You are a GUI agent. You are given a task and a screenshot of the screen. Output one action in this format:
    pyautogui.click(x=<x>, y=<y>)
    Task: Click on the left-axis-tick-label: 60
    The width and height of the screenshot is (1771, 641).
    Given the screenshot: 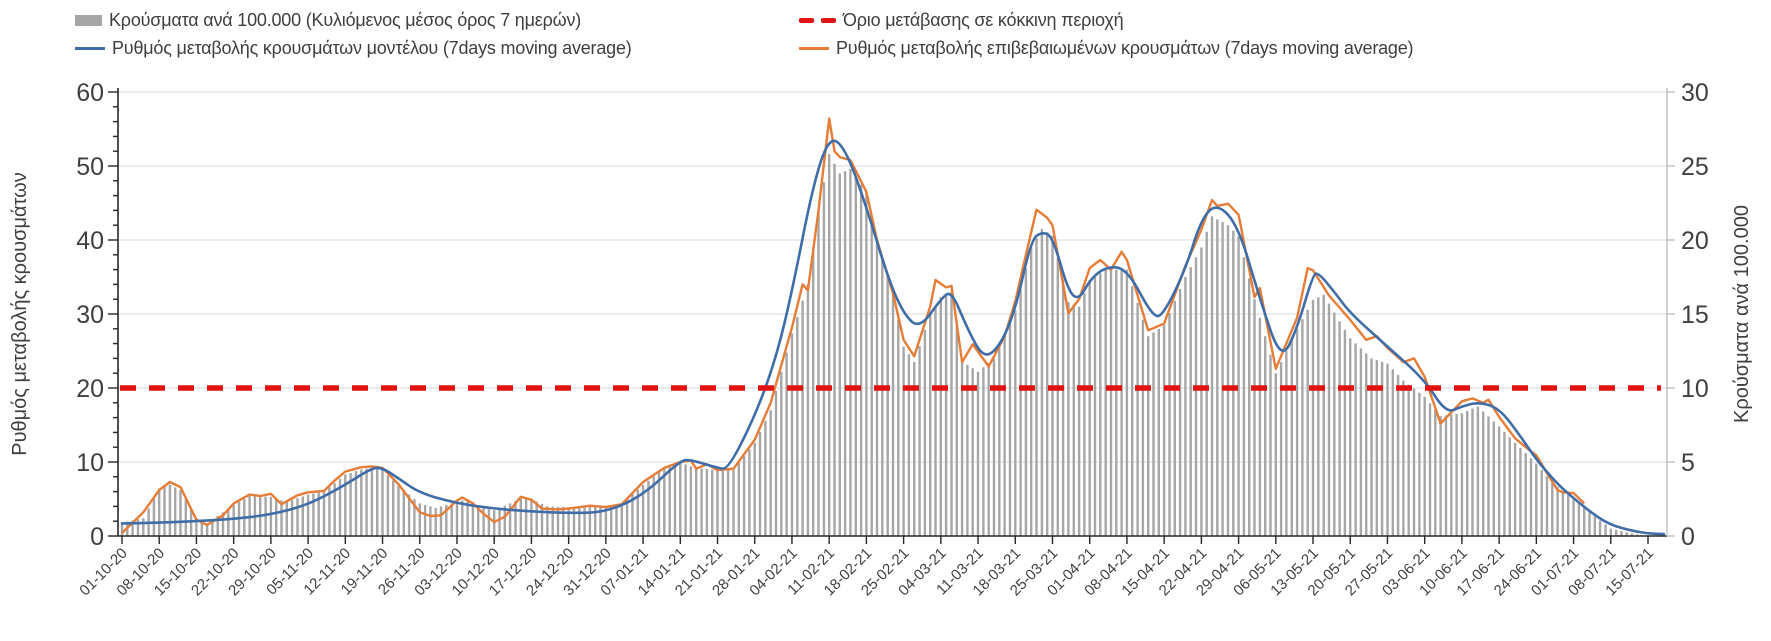 What is the action you would take?
    pyautogui.click(x=90, y=93)
    